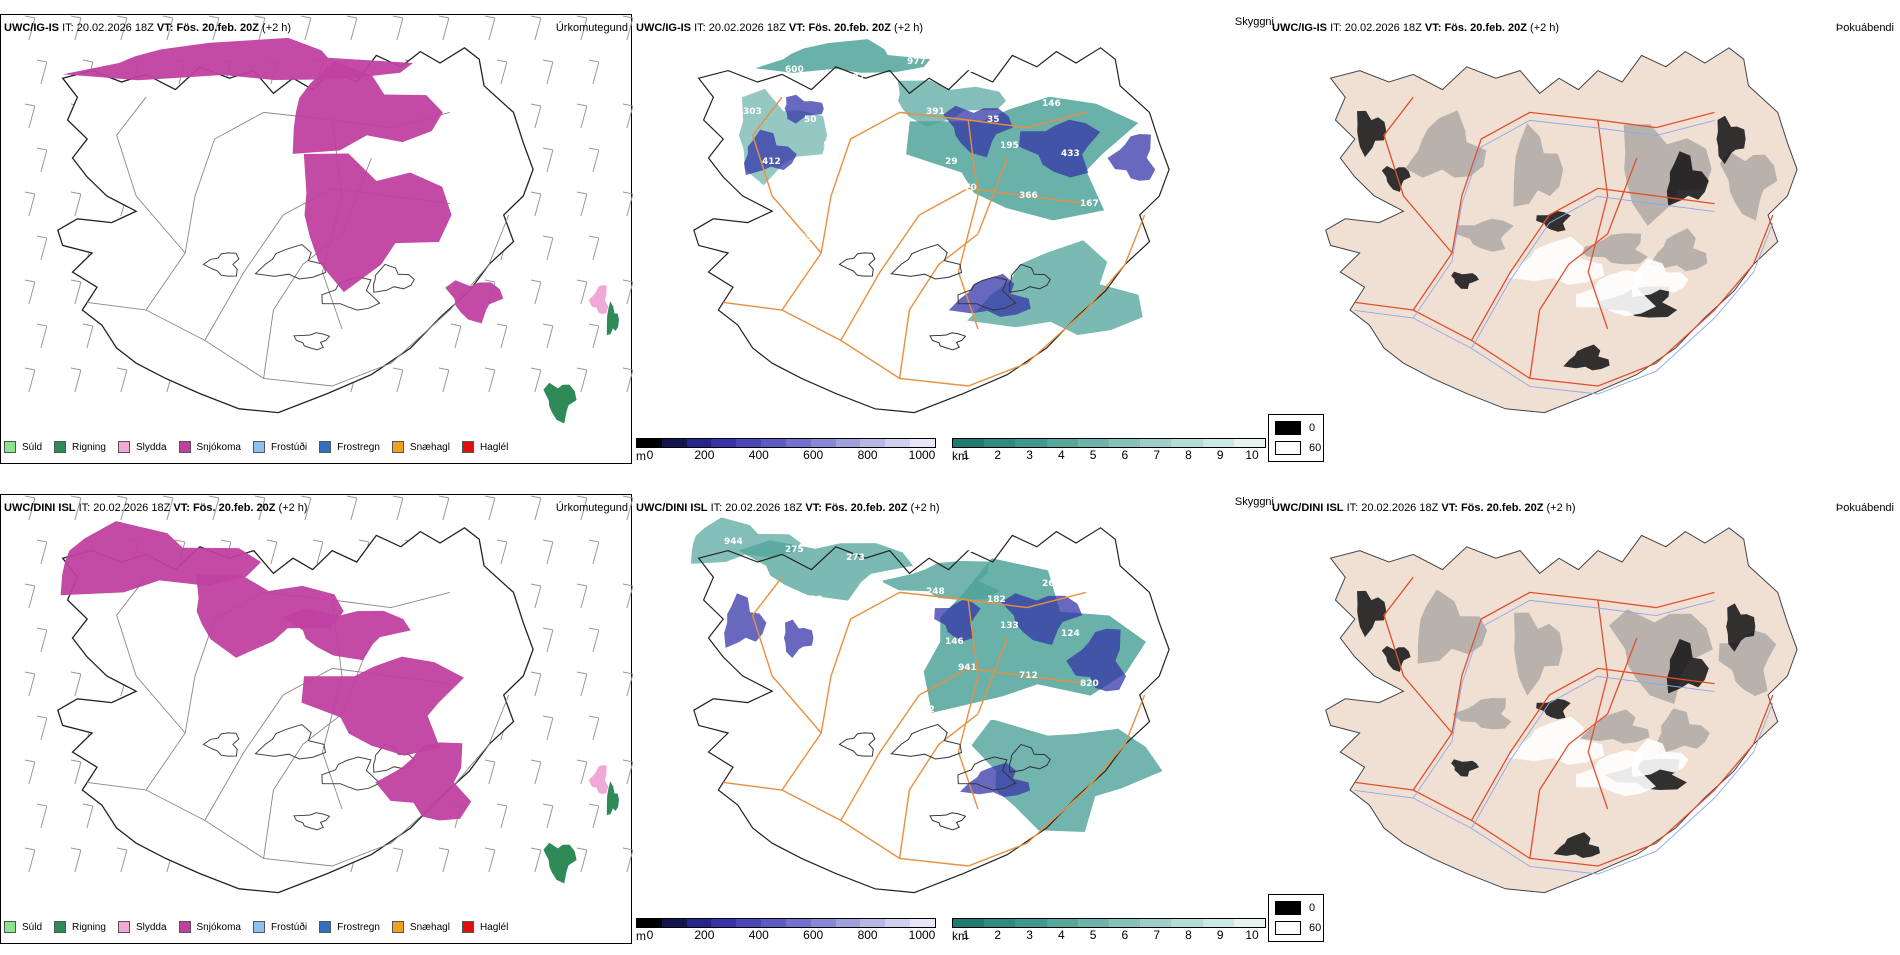 This screenshot has width=1900, height=955. What do you see at coordinates (591, 28) in the screenshot?
I see `panel-field-title: Úrkomutegund` at bounding box center [591, 28].